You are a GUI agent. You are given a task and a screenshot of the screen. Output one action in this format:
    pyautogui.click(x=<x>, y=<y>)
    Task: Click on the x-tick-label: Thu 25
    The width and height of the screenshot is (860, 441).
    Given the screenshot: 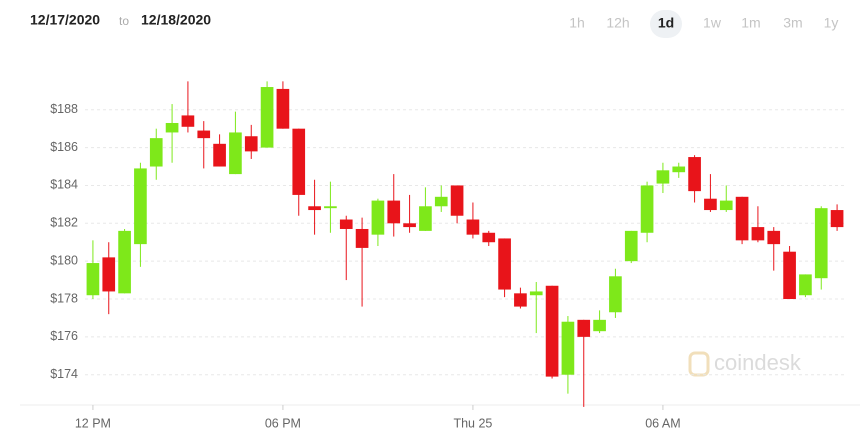 What is the action you would take?
    pyautogui.click(x=472, y=423)
    